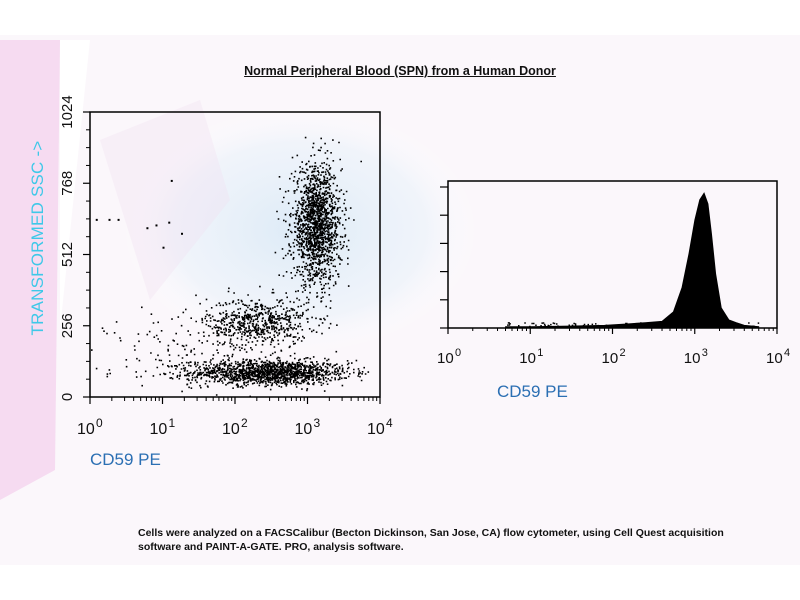 Image resolution: width=800 pixels, height=600 pixels. I want to click on histogram-x-axis: 10 0 10 1 10 2 10 3 10 4, so click(613, 347).